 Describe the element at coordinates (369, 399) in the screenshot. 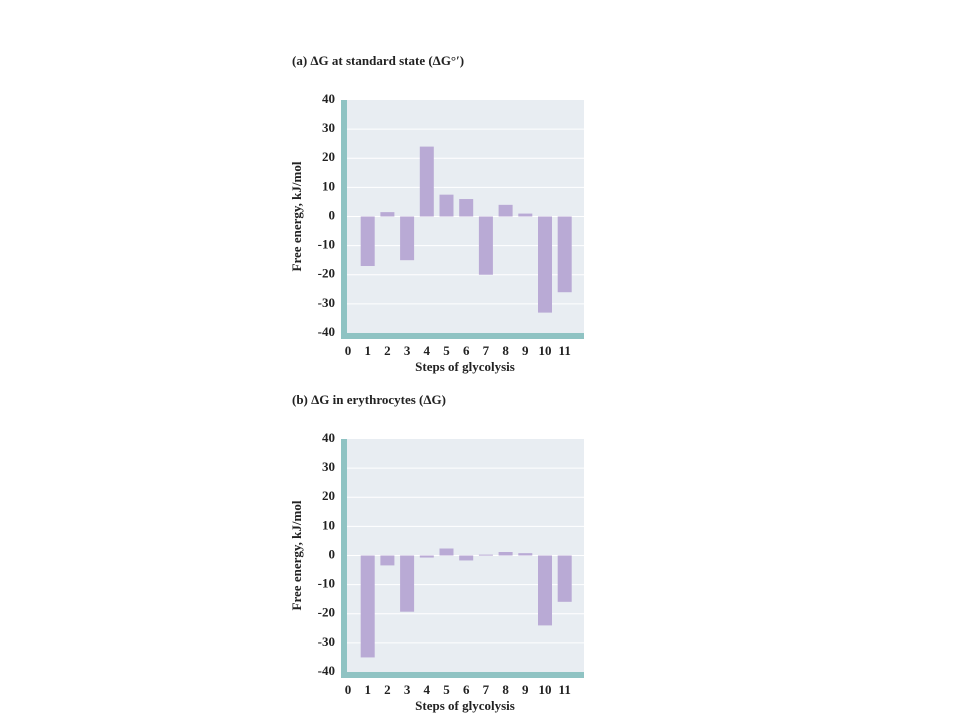

I see `chart-title: (b) ΔG in erythrocytes (ΔG)` at that location.